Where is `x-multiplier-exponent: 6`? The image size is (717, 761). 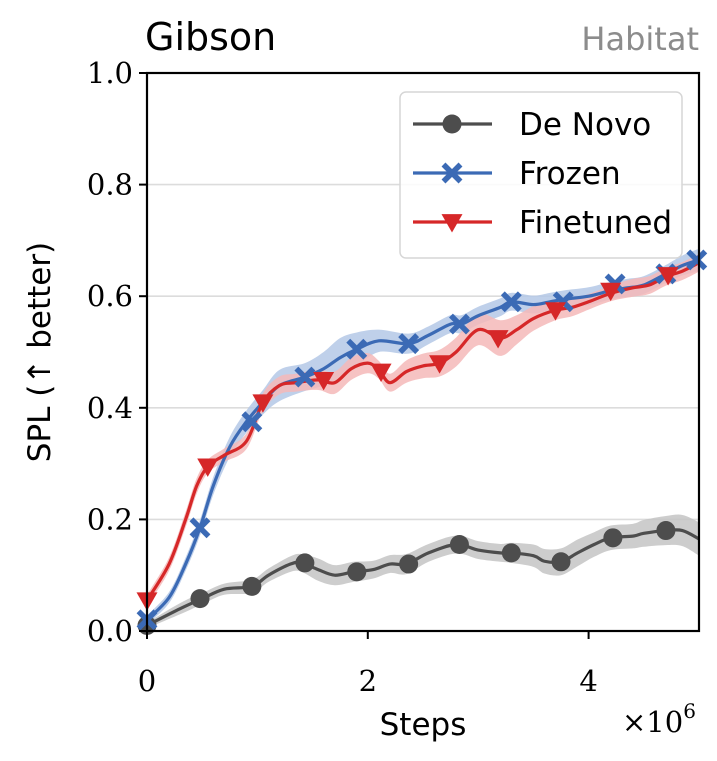
x-multiplier-exponent: 6 is located at coordinates (689, 711).